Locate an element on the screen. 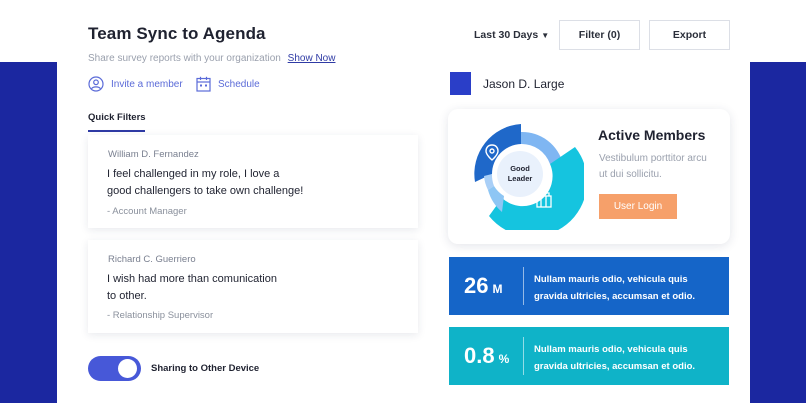 Image resolution: width=806 pixels, height=403 pixels. period-dropdown: Last 30 Days ▼ is located at coordinates (511, 35).